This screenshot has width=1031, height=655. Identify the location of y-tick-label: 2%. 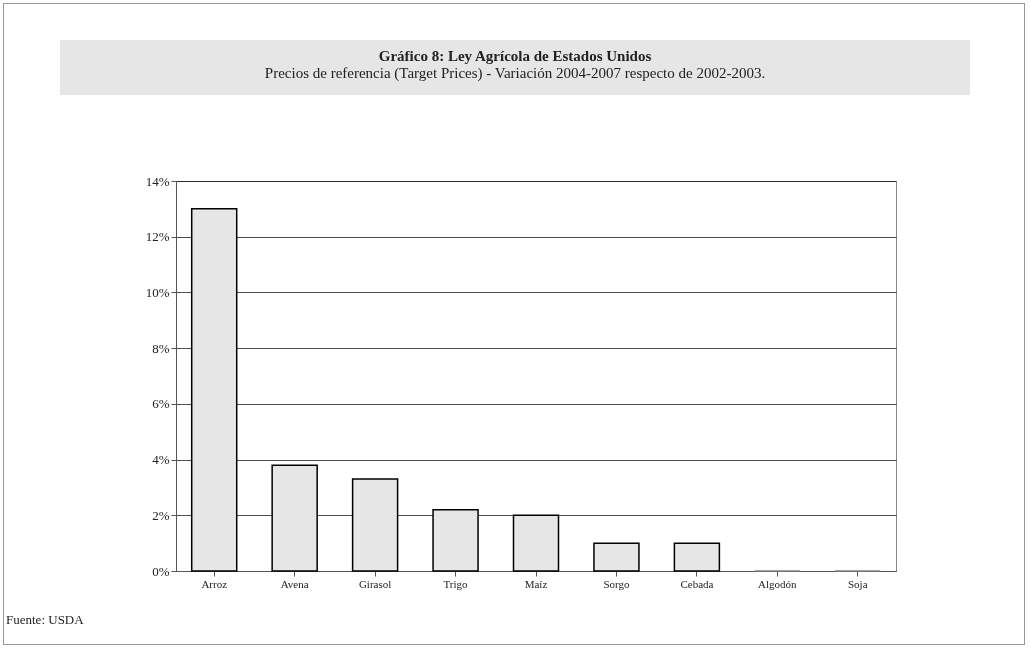
(161, 515).